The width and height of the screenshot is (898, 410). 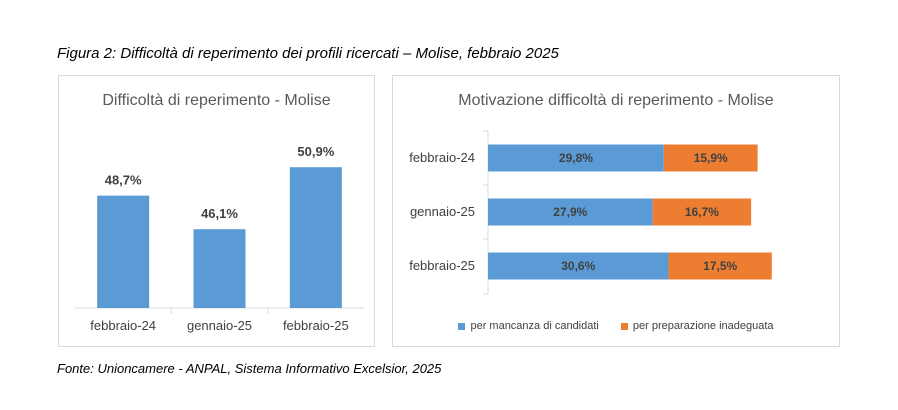 I want to click on data-label-gennaio-25: 46,1%, so click(x=219, y=213).